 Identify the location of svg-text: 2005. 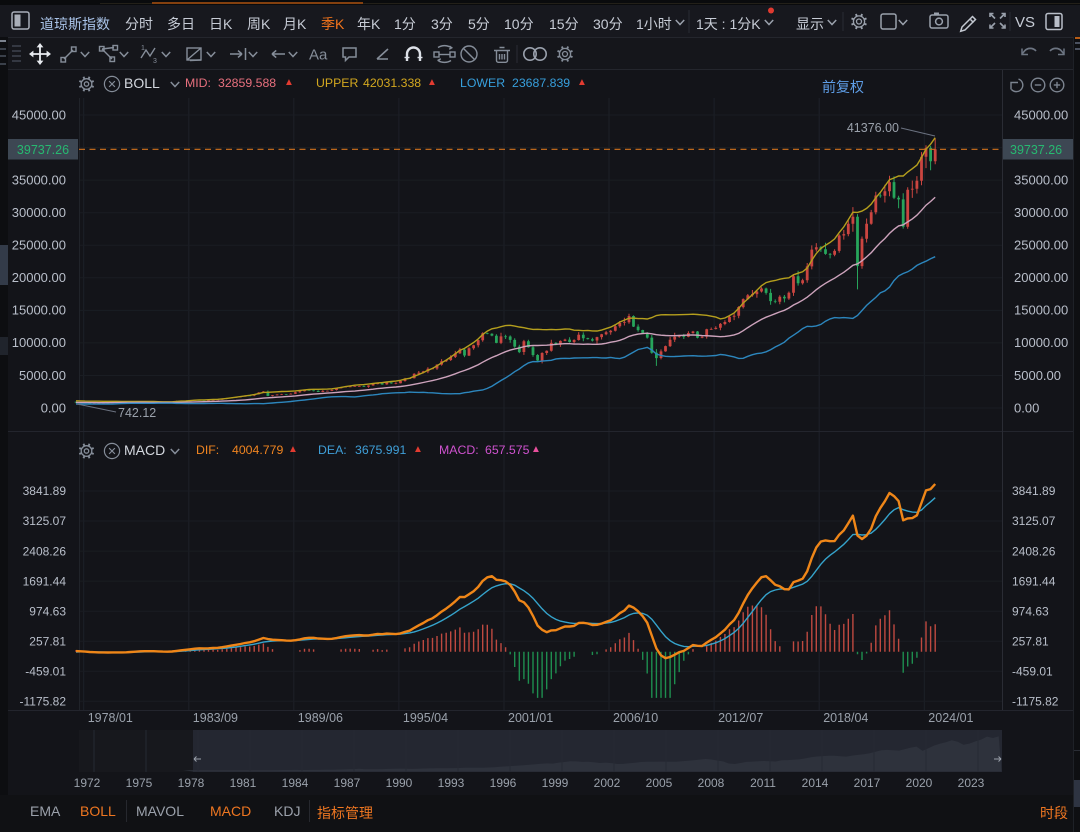
(659, 783).